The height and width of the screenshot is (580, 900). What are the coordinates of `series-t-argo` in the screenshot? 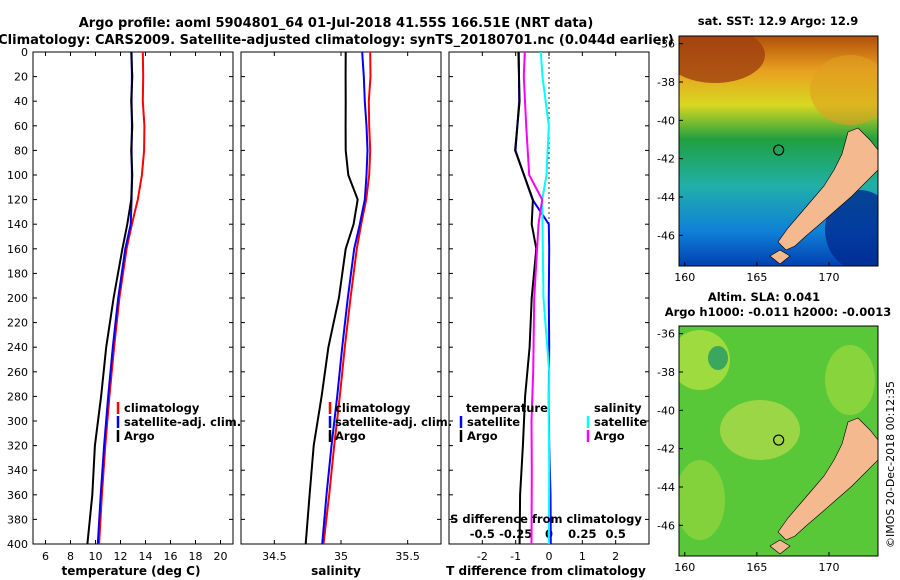 It's located at (526, 298).